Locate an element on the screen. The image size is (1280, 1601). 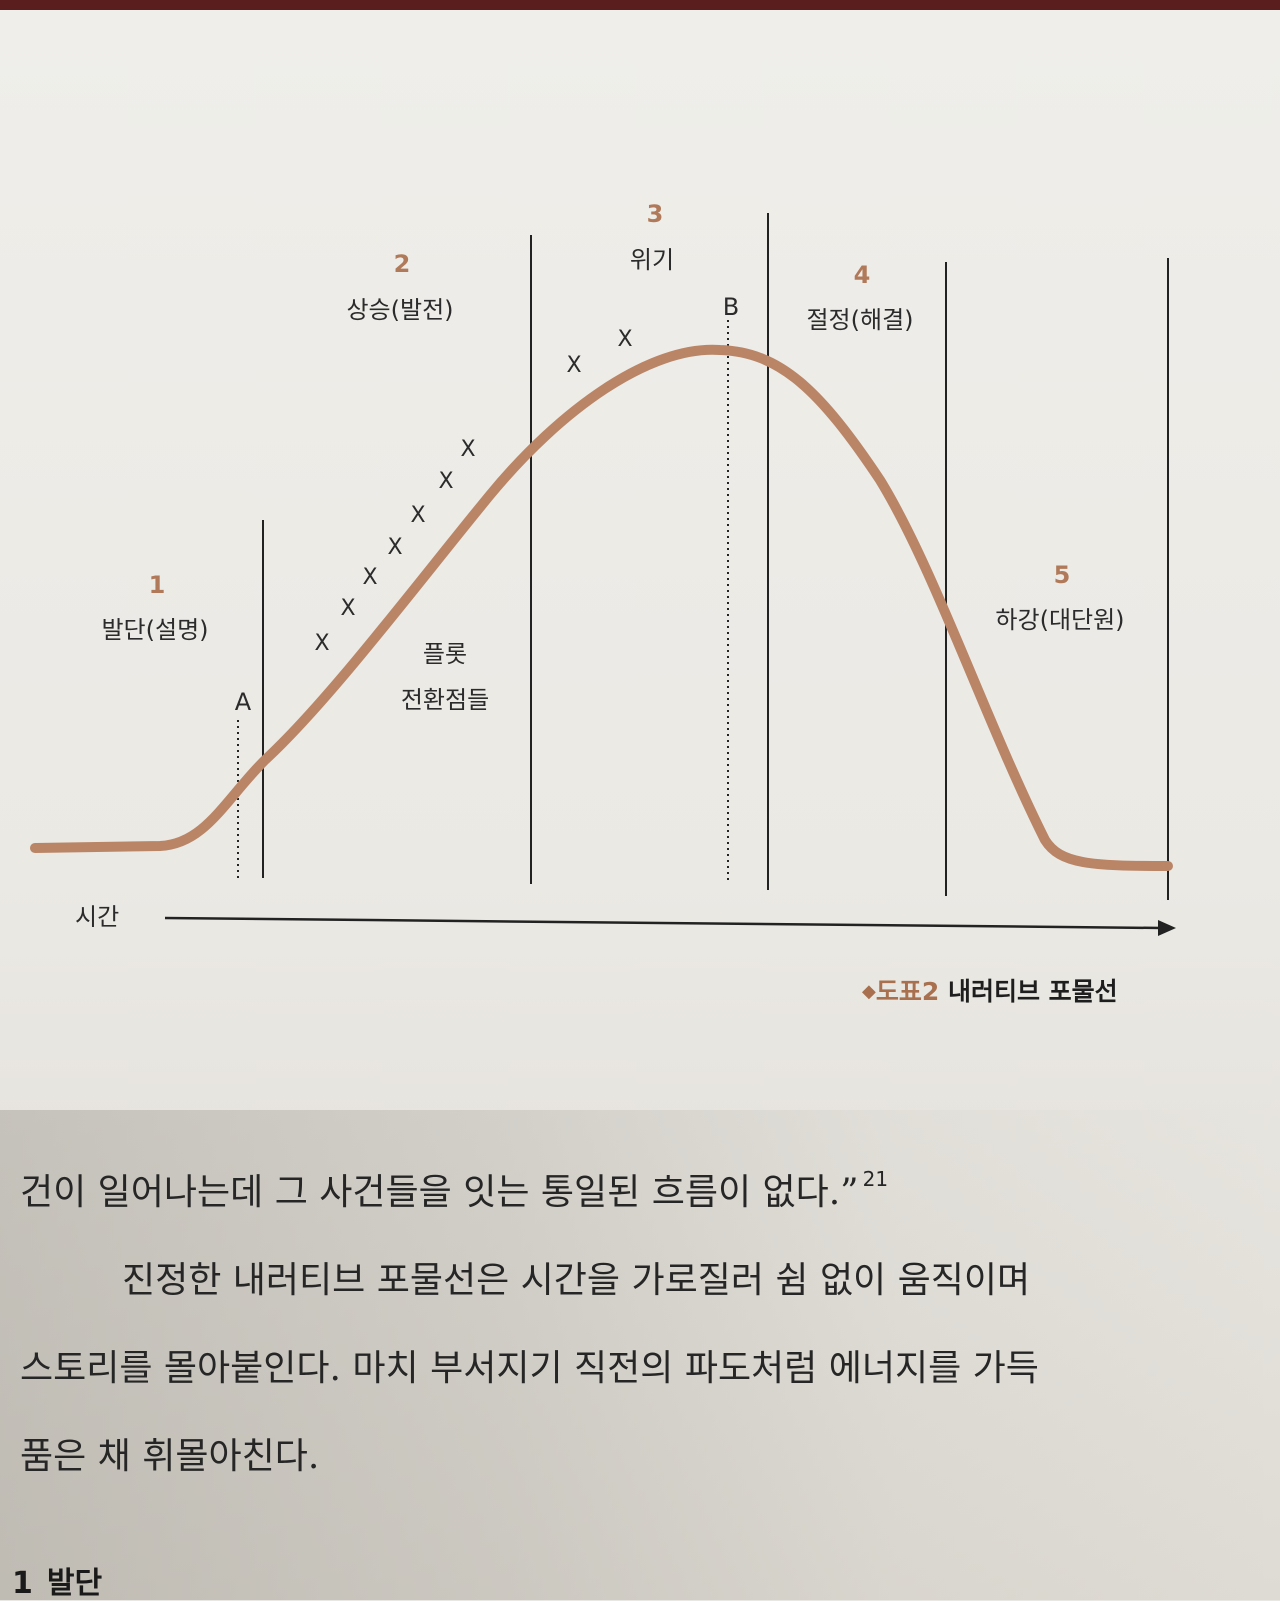
figure-caption: ◆도표2 내러티브 포물선 is located at coordinates (990, 990).